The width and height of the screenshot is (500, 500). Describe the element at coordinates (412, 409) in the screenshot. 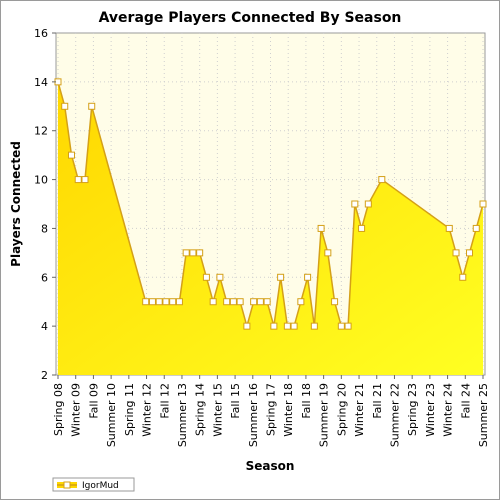

I see `x-tick-label: Spring 23` at that location.